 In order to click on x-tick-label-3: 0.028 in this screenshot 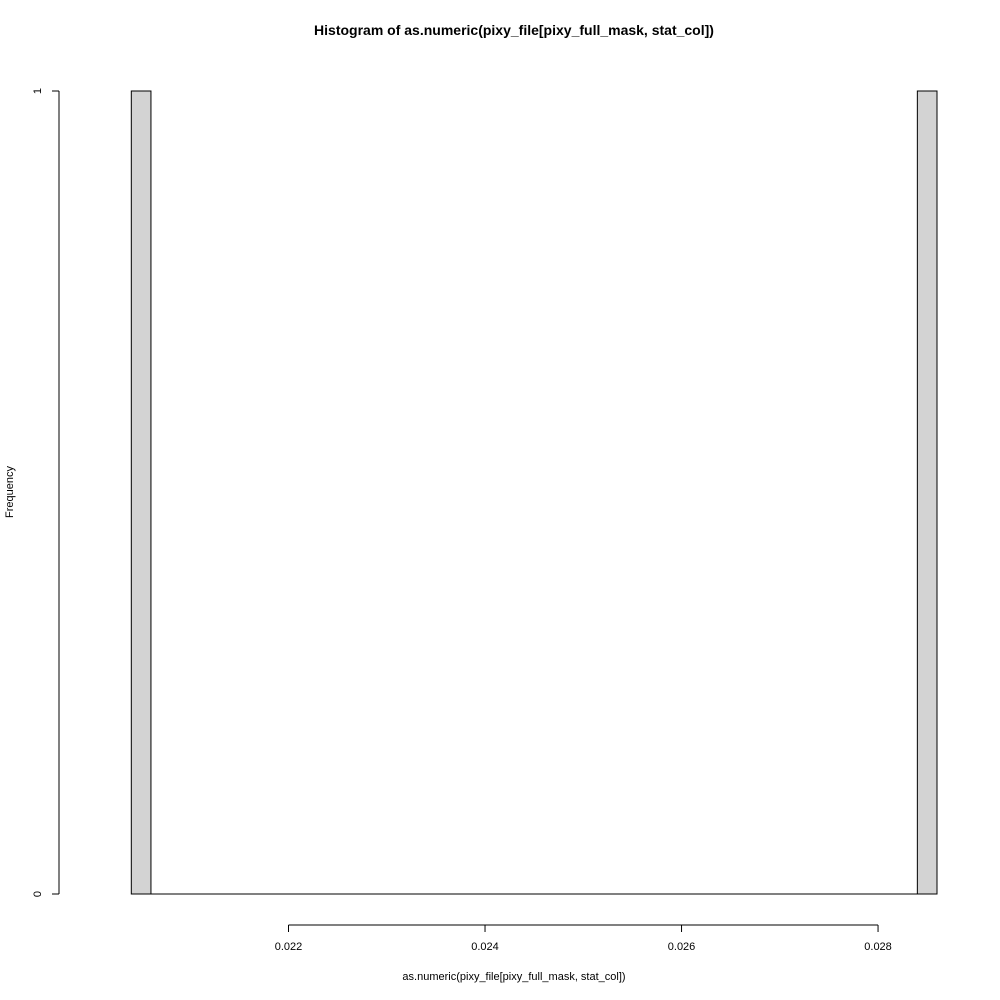, I will do `click(878, 947)`.